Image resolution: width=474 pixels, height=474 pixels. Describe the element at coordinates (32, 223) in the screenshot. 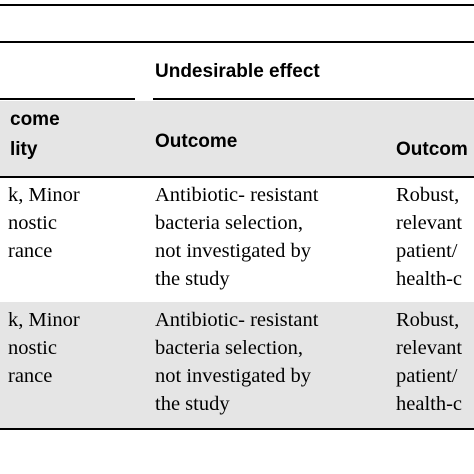

I see `row1-col1-line2: nostic` at that location.